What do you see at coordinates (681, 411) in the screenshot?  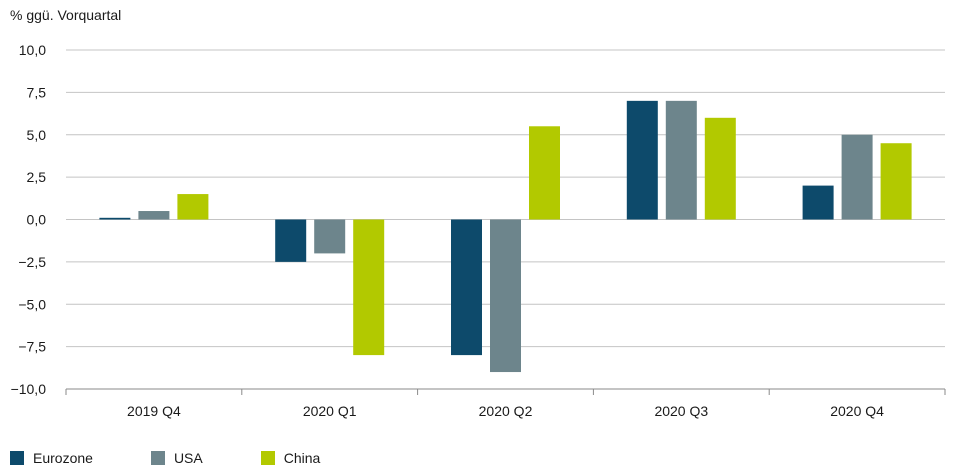 I see `x-tick-label: 2020 Q3` at bounding box center [681, 411].